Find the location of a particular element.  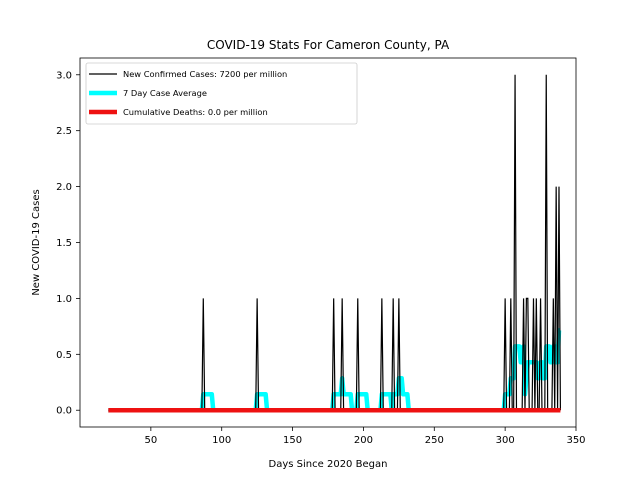

legend-label-2: 7 Day Case Average is located at coordinates (165, 93).